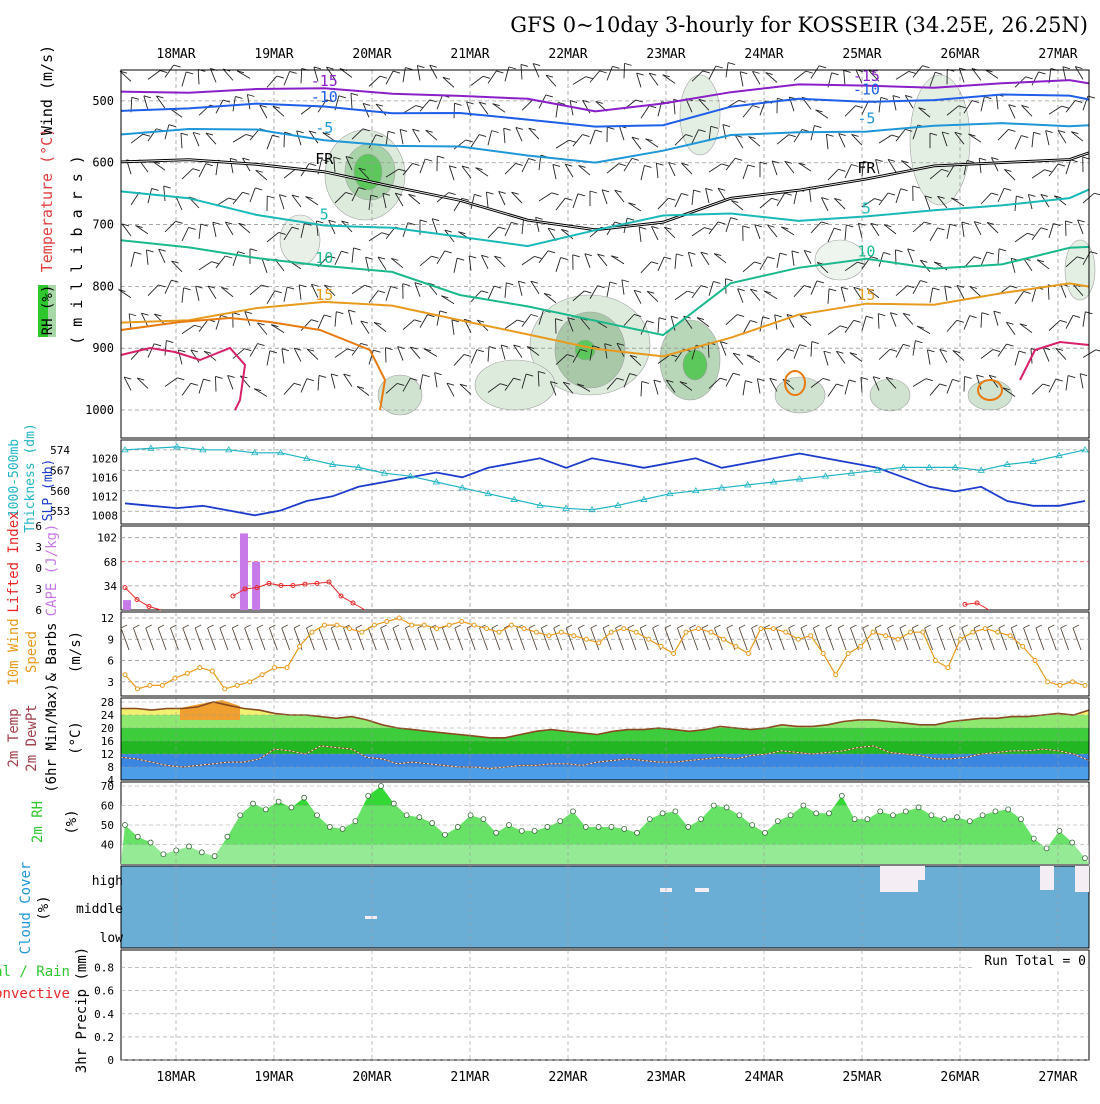 This screenshot has width=1100, height=1104. I want to click on cloud-level-label: low, so click(112, 938).